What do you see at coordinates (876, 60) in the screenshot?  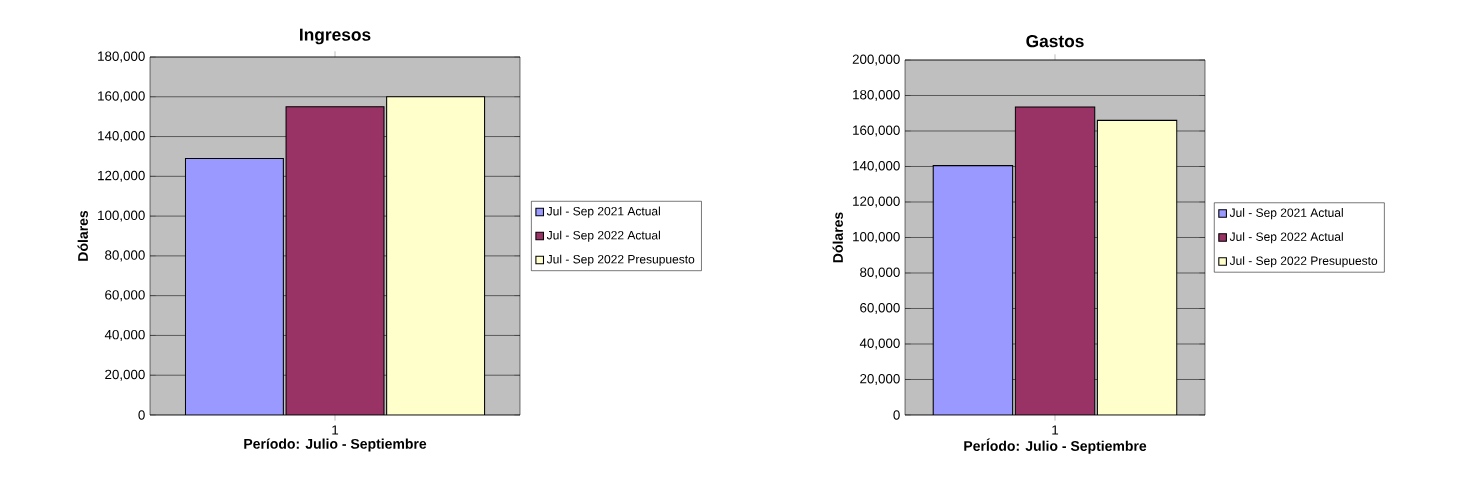 I see `y-tick-label: 200,000` at bounding box center [876, 60].